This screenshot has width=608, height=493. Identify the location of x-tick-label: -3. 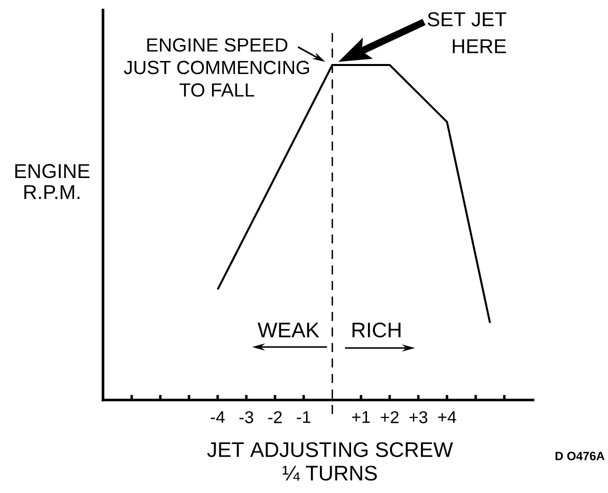
(247, 417).